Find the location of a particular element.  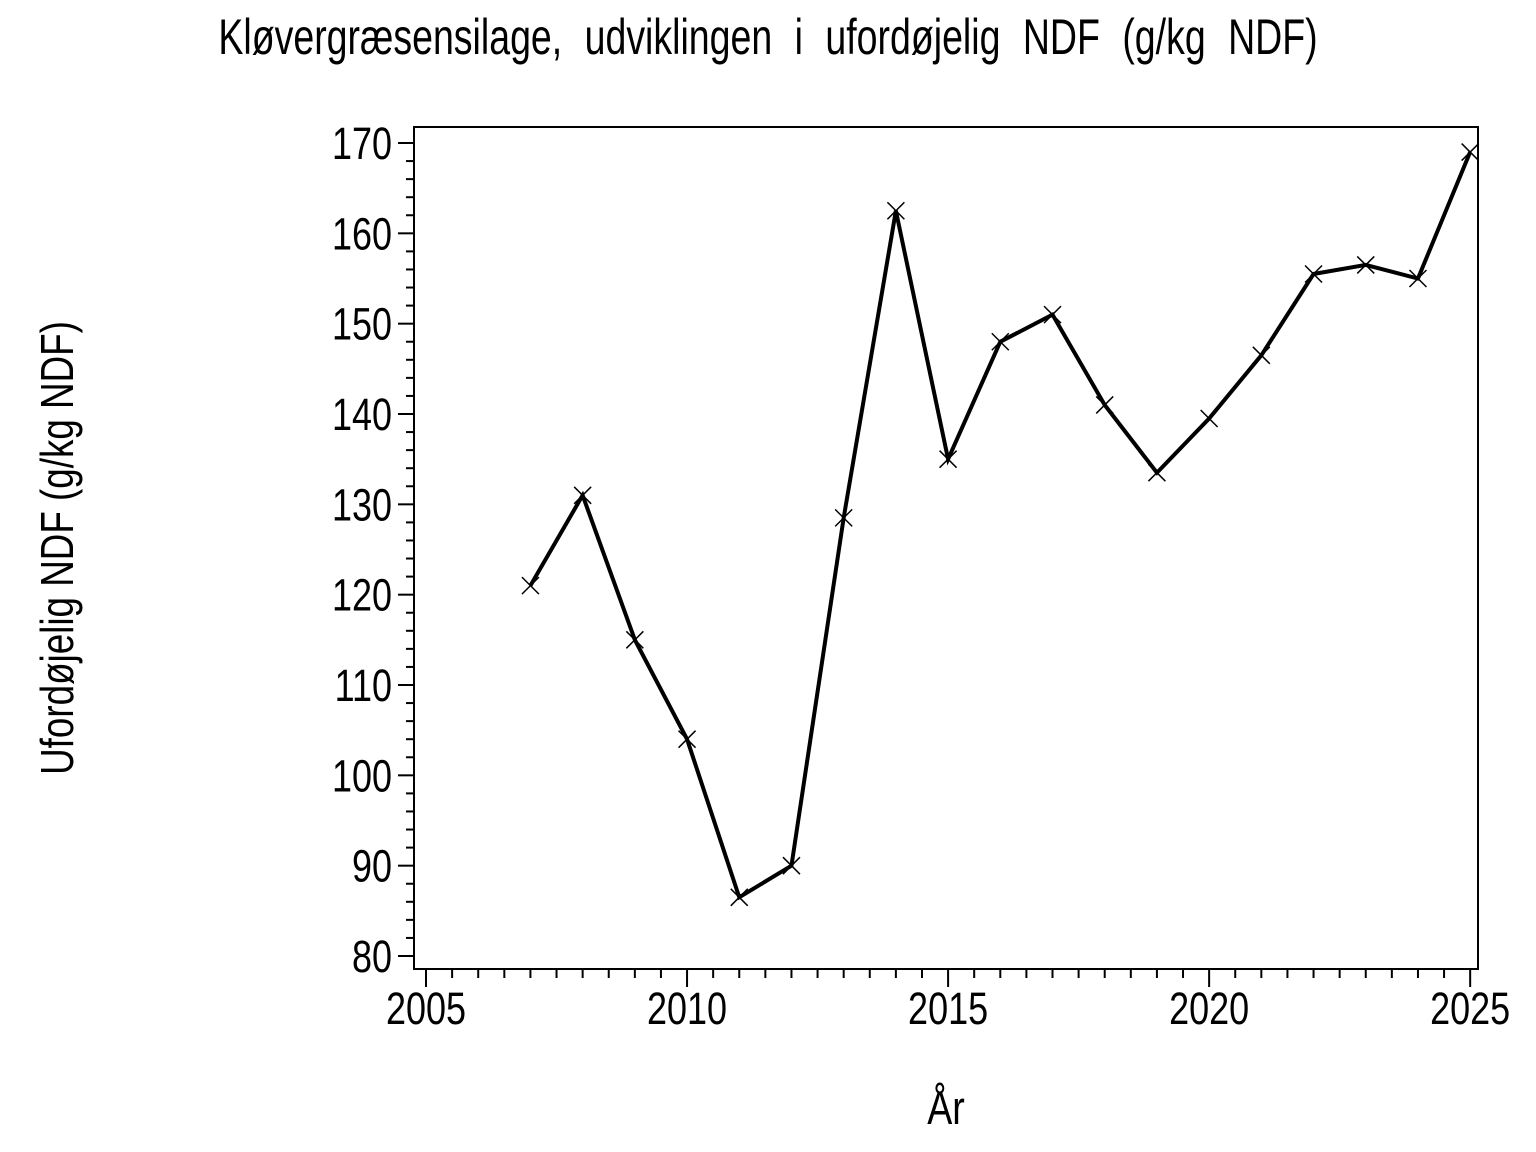

x-tick-label: 2005 is located at coordinates (426, 1008).